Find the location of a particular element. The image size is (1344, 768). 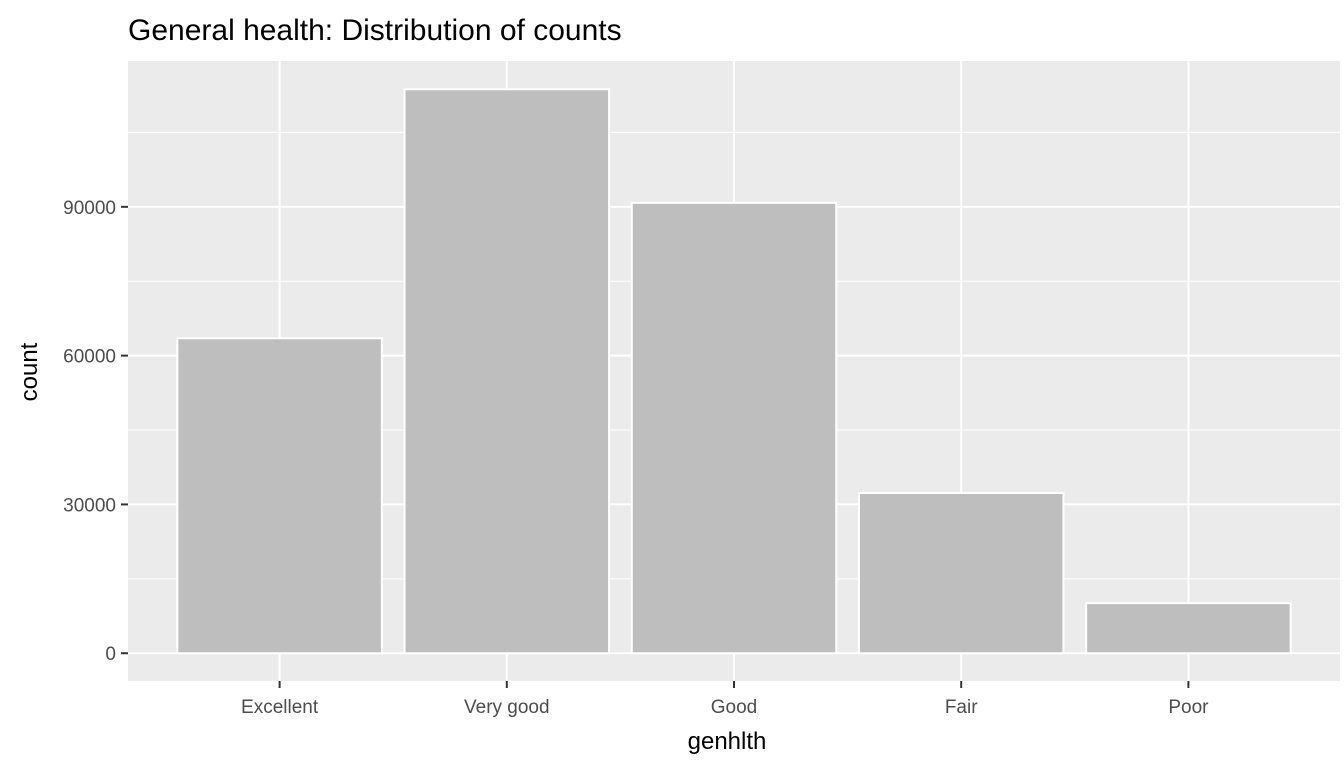

y-tick-label: 30000 is located at coordinates (89, 505).